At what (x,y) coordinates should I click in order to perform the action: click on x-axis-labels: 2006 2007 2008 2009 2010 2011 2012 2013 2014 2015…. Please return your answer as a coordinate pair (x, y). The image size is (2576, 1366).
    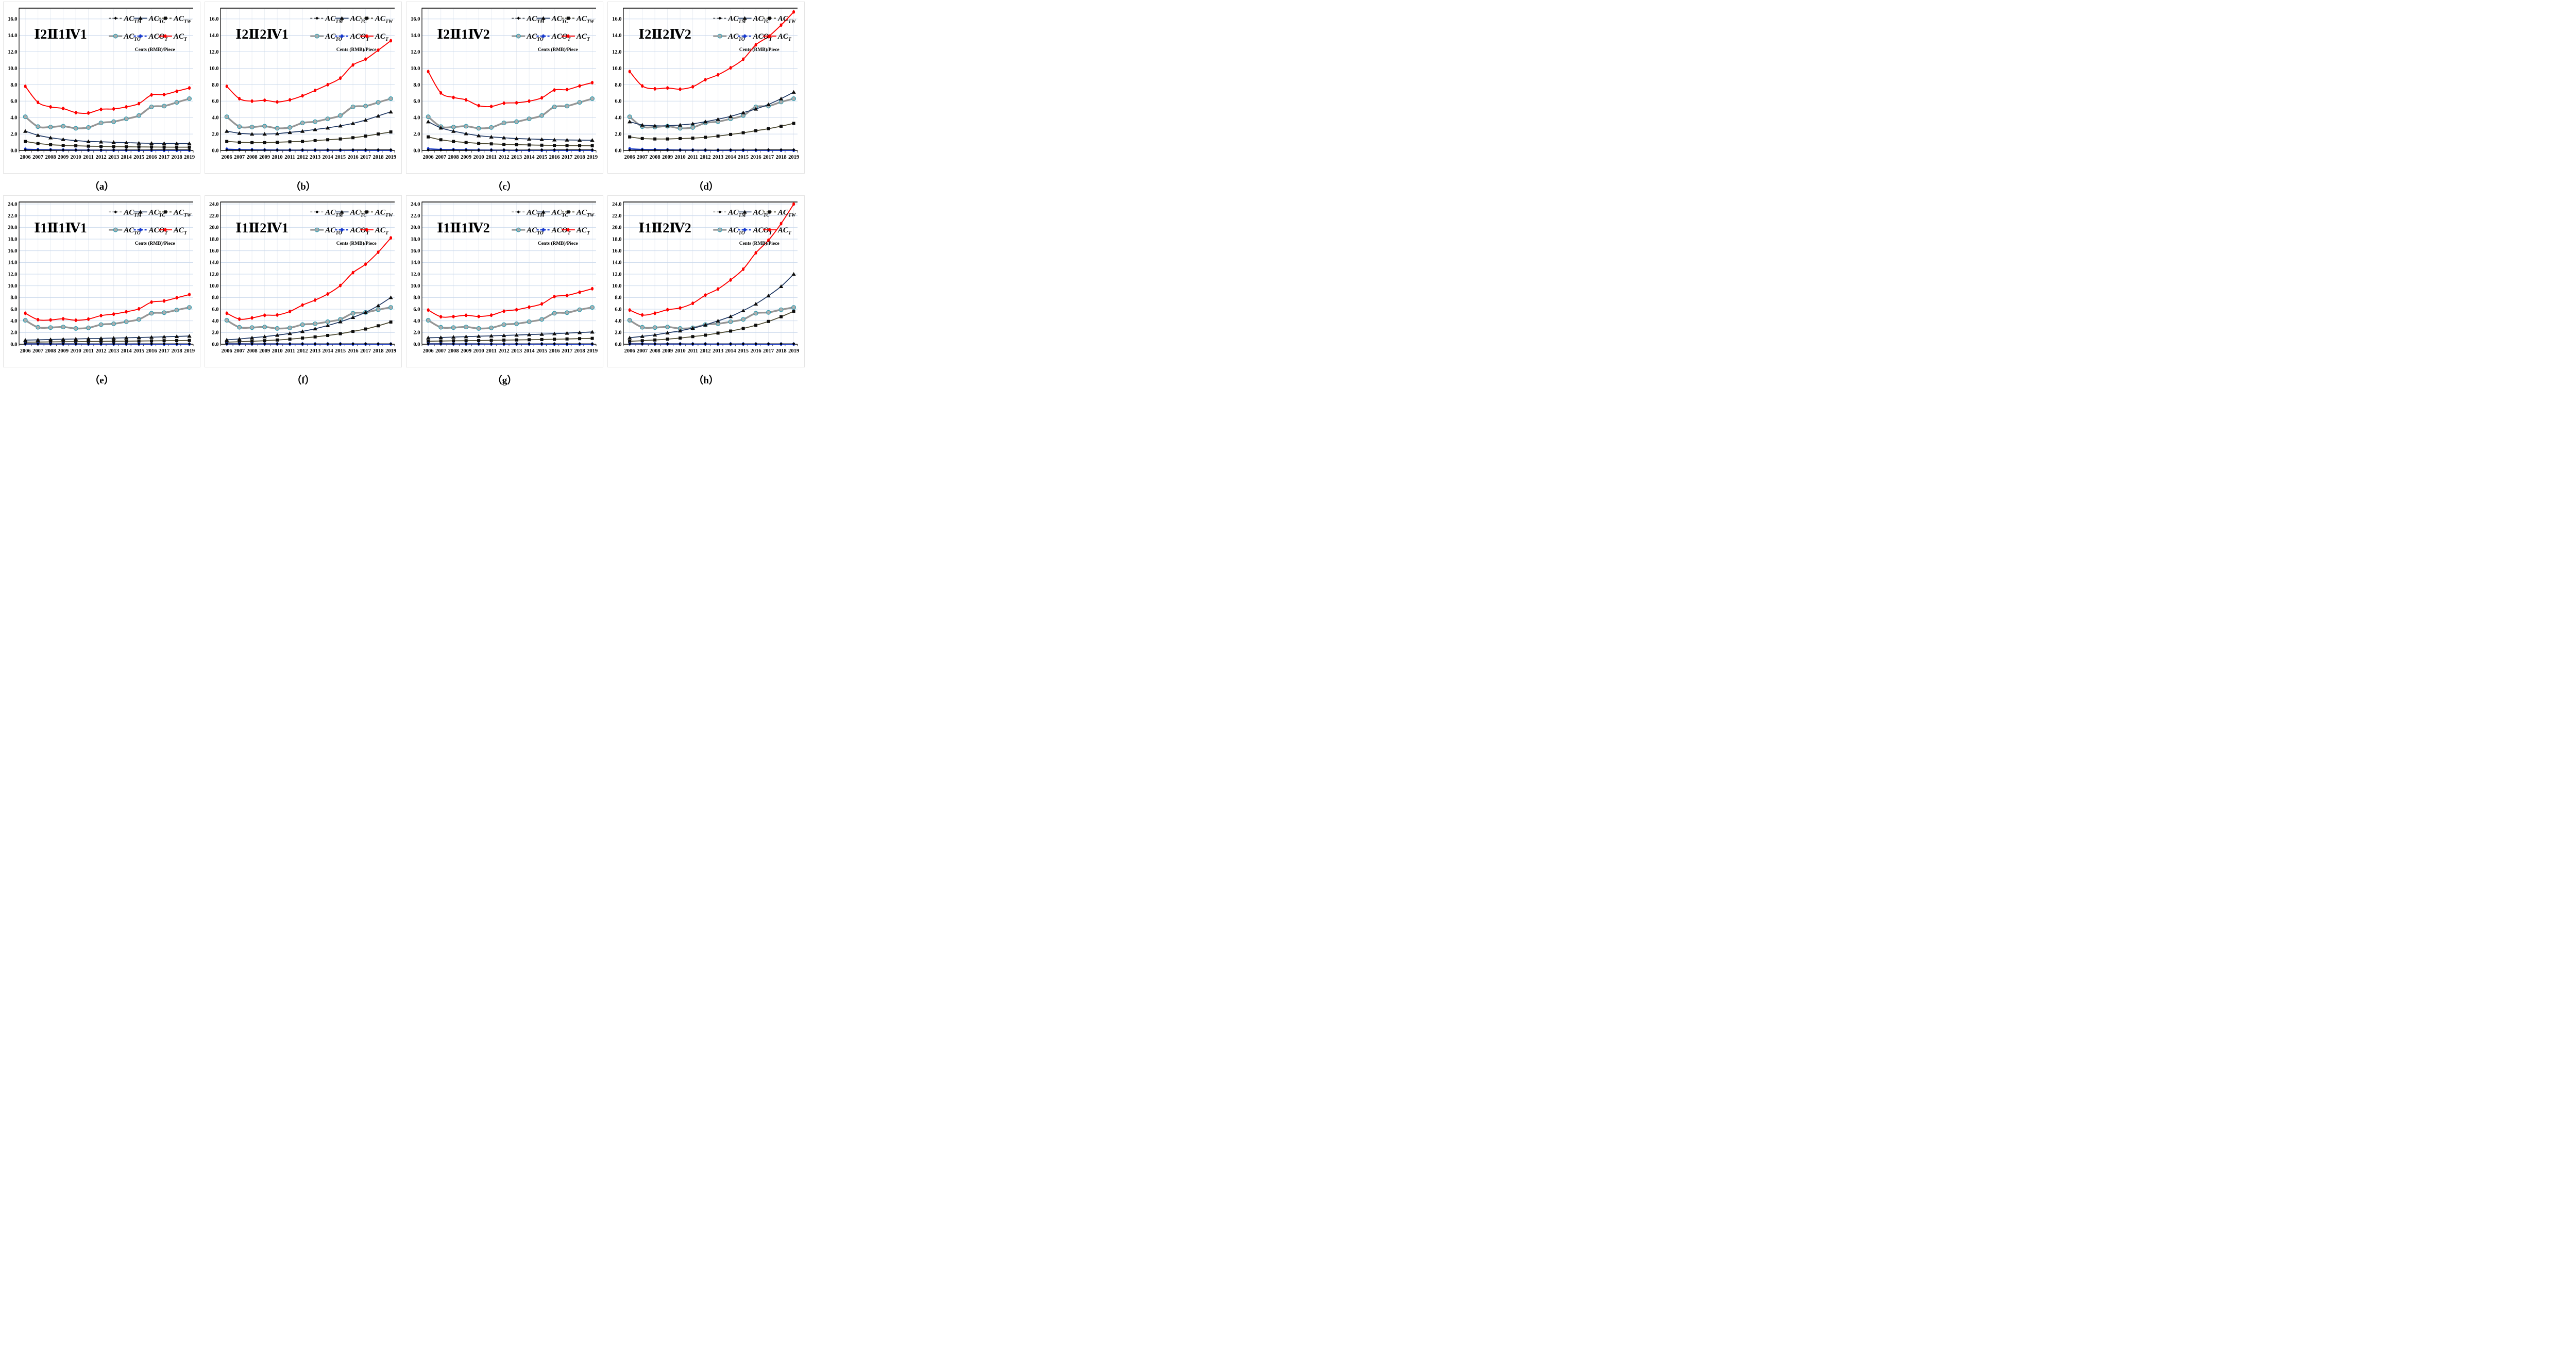
    Looking at the image, I should click on (108, 351).